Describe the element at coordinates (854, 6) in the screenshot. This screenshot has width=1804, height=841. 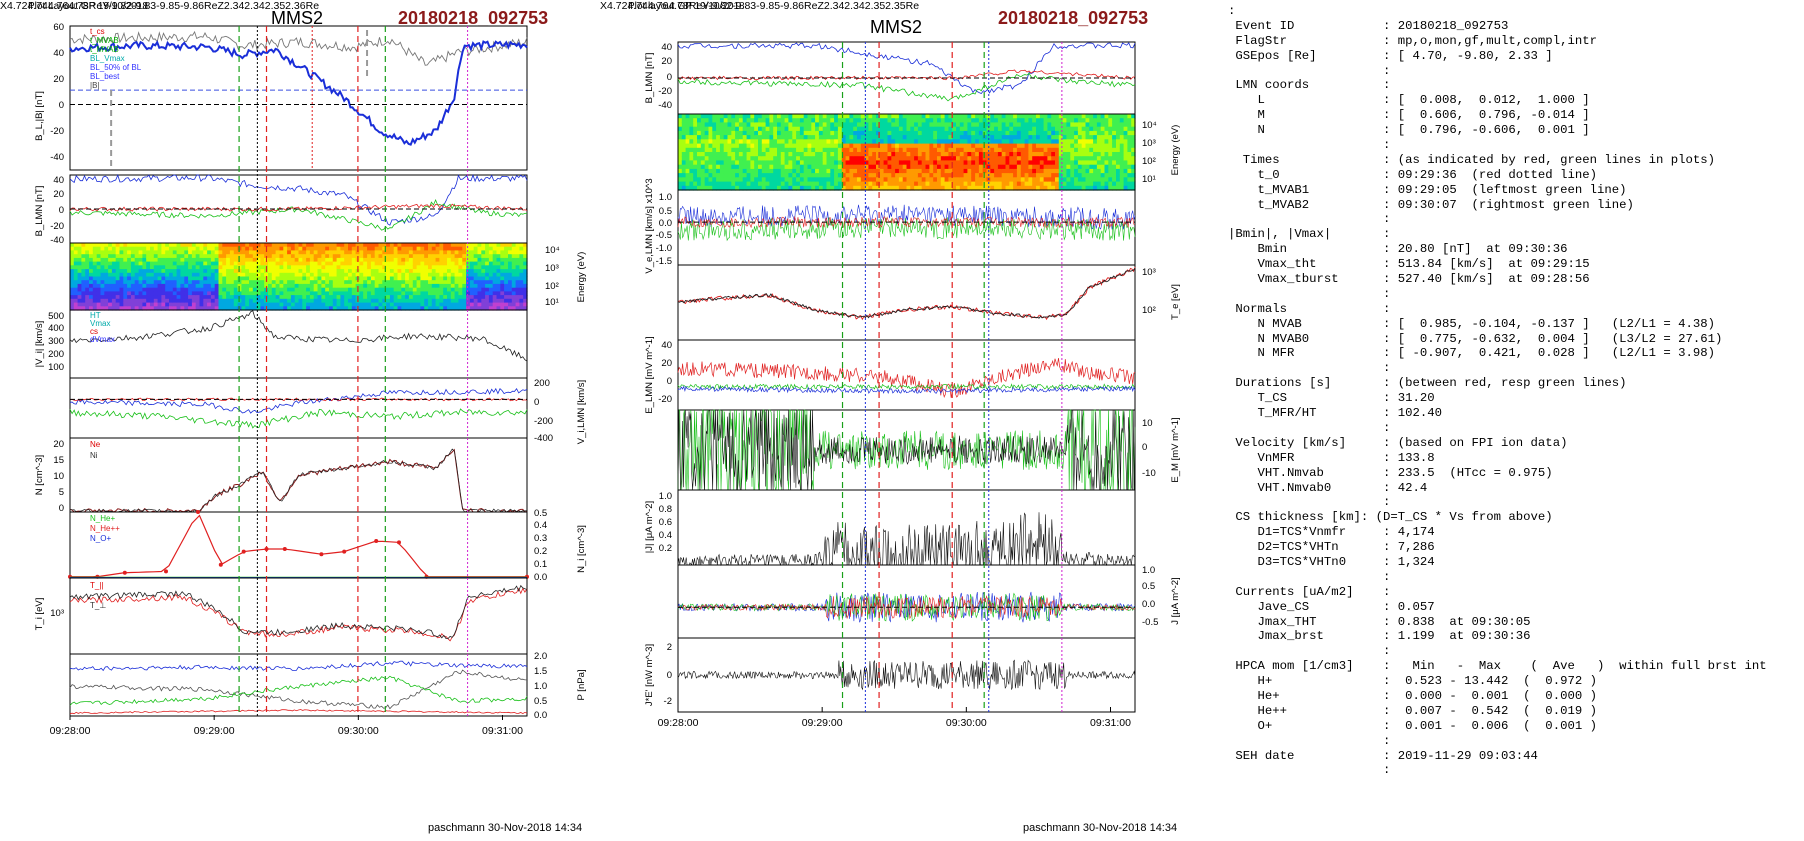
I see `coord-value: 2.34` at that location.